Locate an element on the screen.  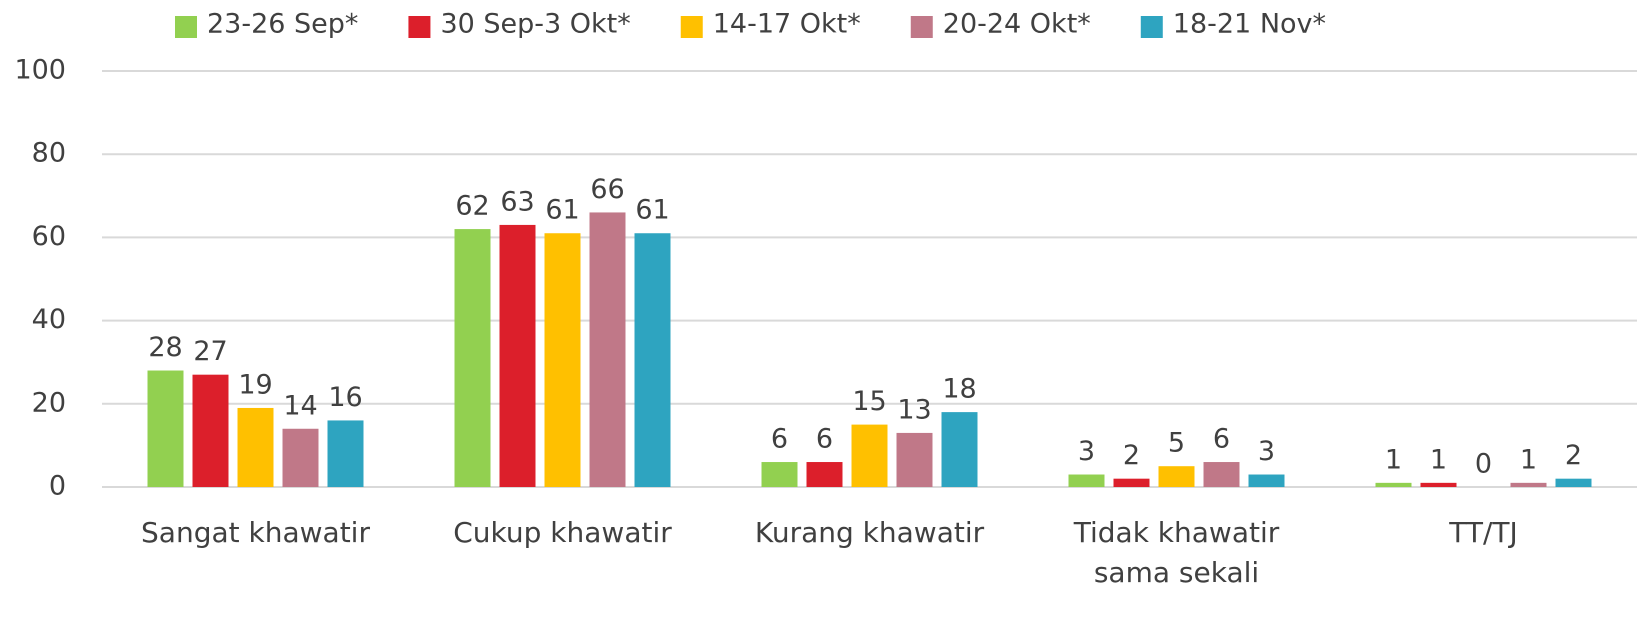
legend-label: 14-17 Okt* is located at coordinates (787, 24).